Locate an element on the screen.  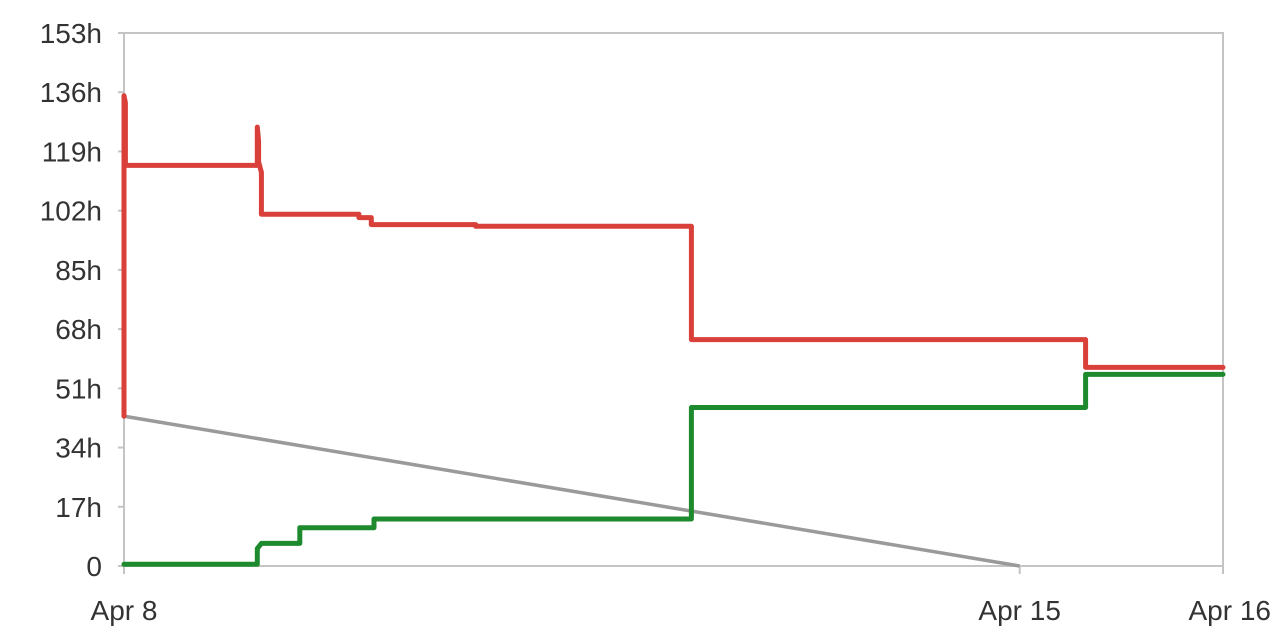
y-tick-label: 34h is located at coordinates (78, 448).